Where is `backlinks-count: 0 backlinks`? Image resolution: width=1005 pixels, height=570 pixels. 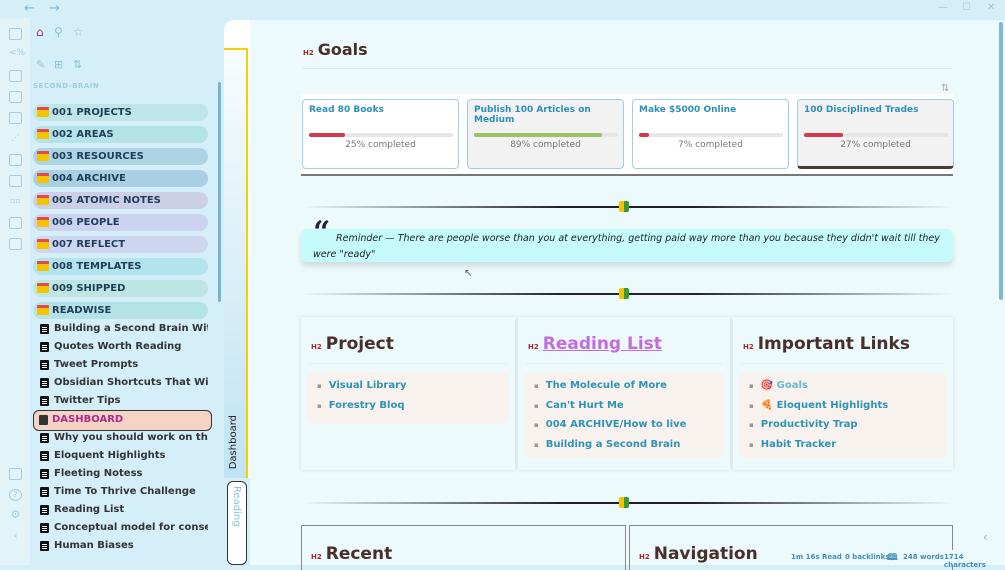 backlinks-count: 0 backlinks is located at coordinates (867, 557).